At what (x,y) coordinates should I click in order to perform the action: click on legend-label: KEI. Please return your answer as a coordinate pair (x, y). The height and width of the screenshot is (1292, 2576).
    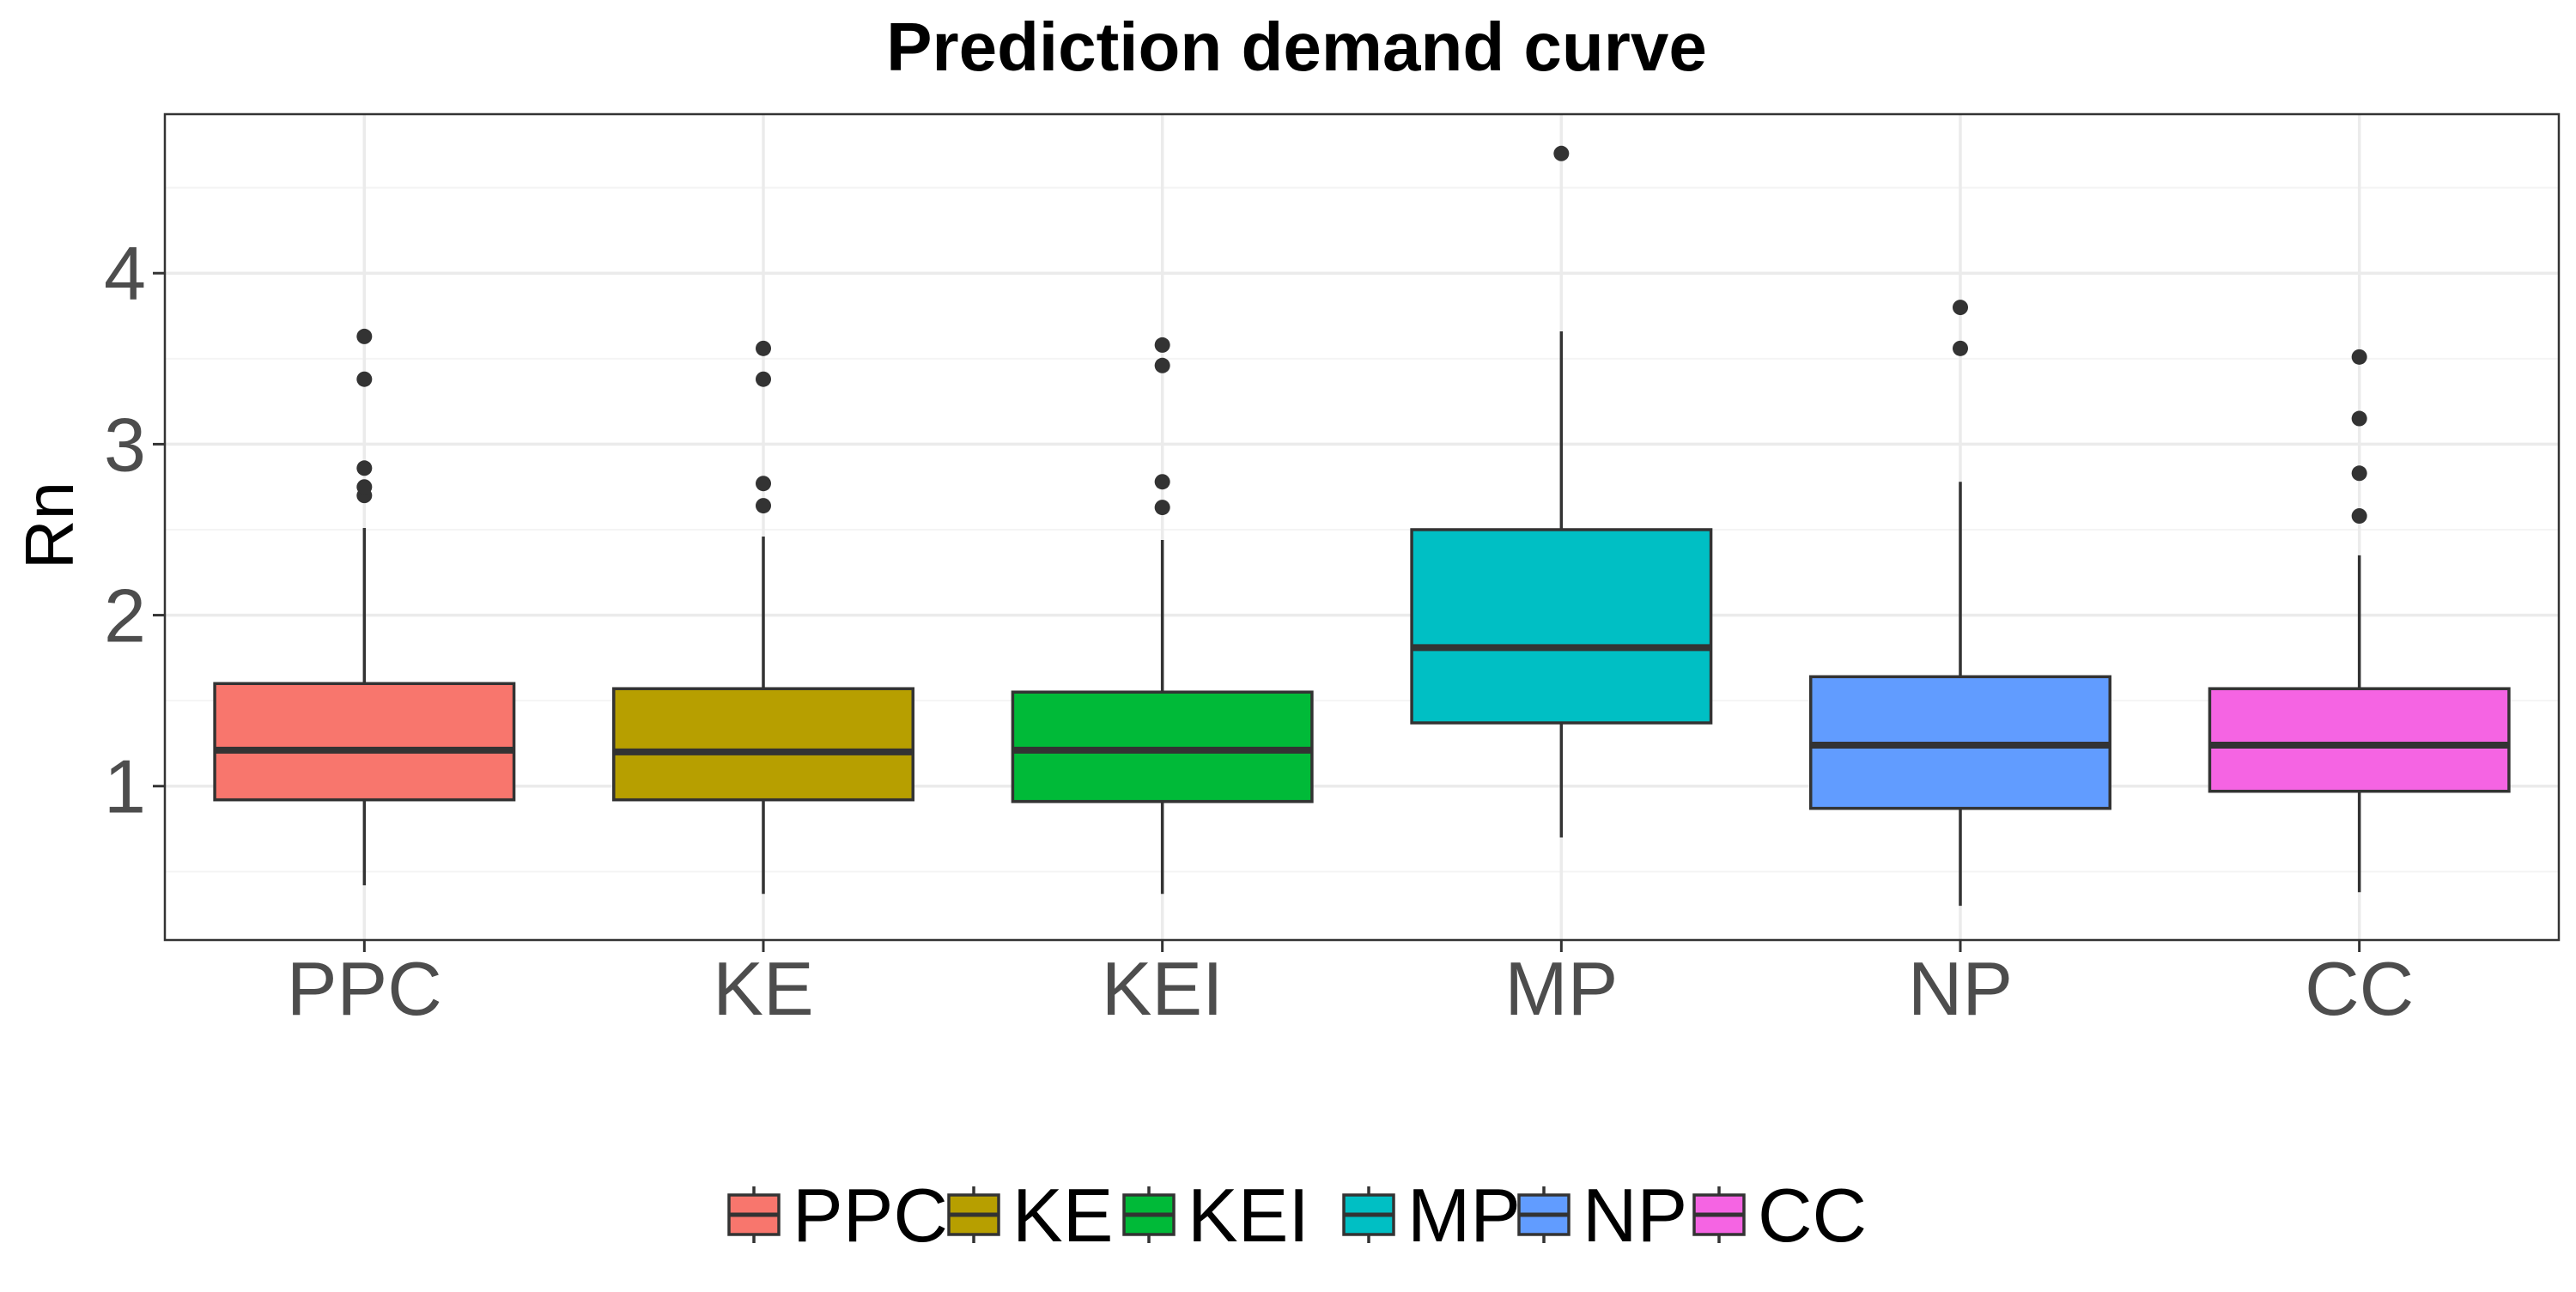
    Looking at the image, I should click on (1248, 1215).